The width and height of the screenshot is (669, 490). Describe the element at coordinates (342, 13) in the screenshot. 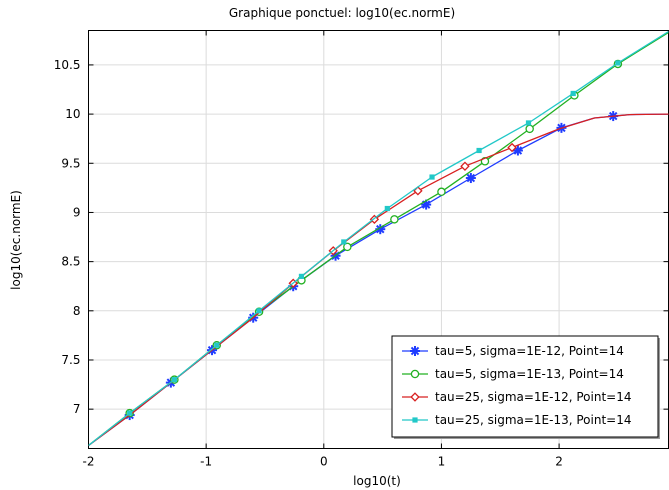

I see `chart-title: Graphique ponctuel: log10(ec.normE)` at that location.